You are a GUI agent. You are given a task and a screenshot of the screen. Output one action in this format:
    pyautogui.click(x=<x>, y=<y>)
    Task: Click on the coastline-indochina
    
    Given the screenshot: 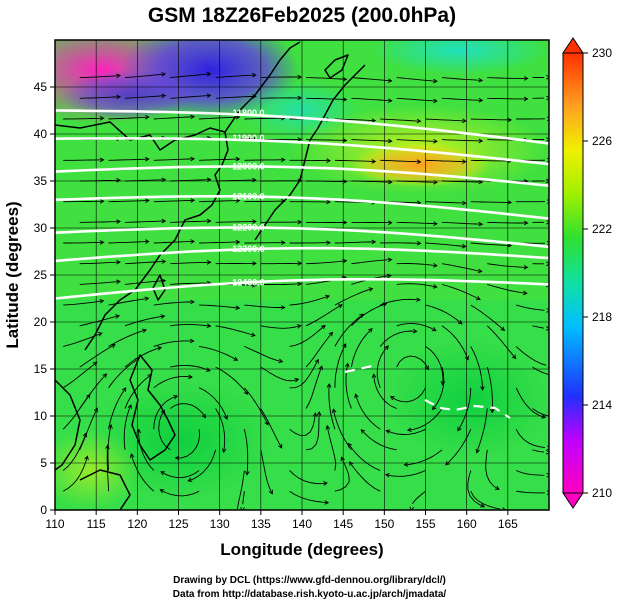 What is the action you would take?
    pyautogui.click(x=68, y=425)
    